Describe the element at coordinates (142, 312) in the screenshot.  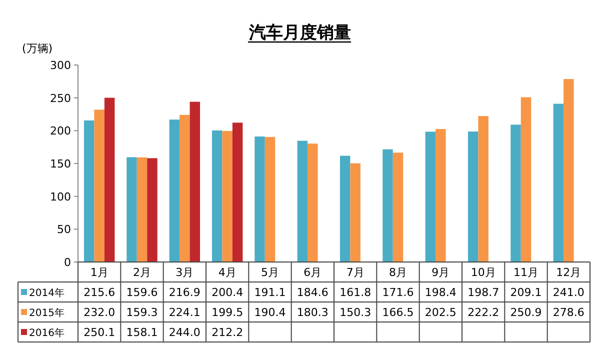
I see `data-label: 159.3` at that location.